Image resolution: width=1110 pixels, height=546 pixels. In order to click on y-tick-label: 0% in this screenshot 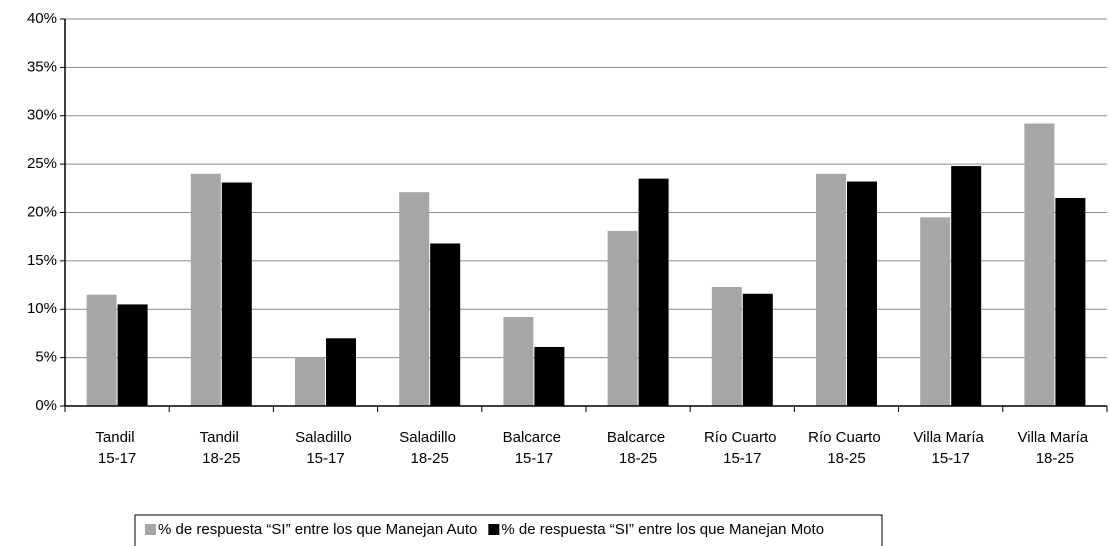, I will do `click(46, 405)`.